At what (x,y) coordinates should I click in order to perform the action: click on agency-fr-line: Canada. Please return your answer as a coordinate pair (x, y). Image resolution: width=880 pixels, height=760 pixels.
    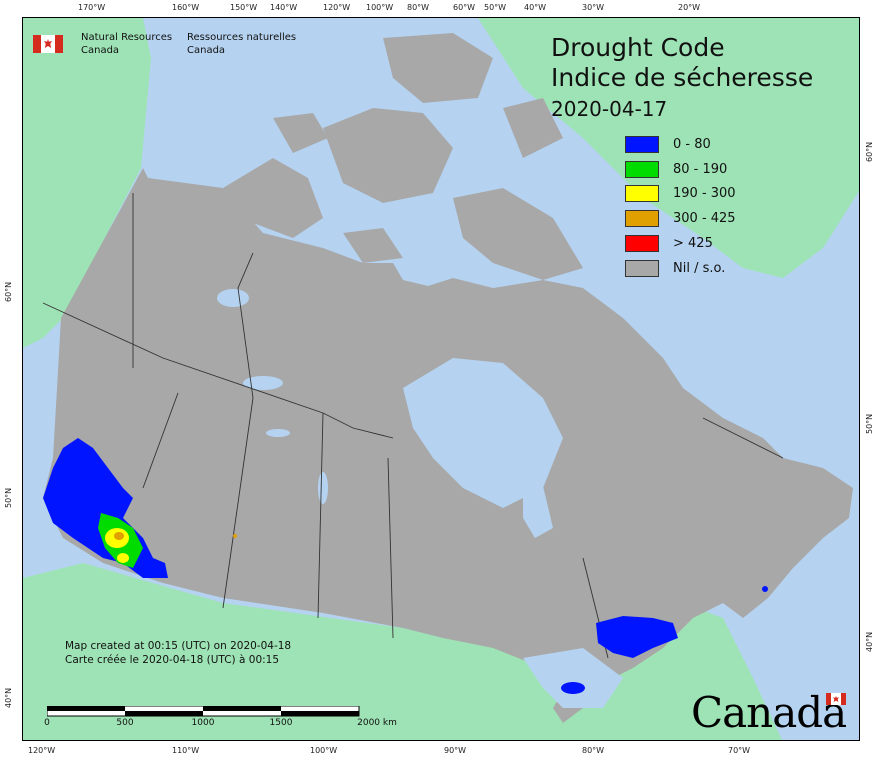
    Looking at the image, I should click on (206, 50).